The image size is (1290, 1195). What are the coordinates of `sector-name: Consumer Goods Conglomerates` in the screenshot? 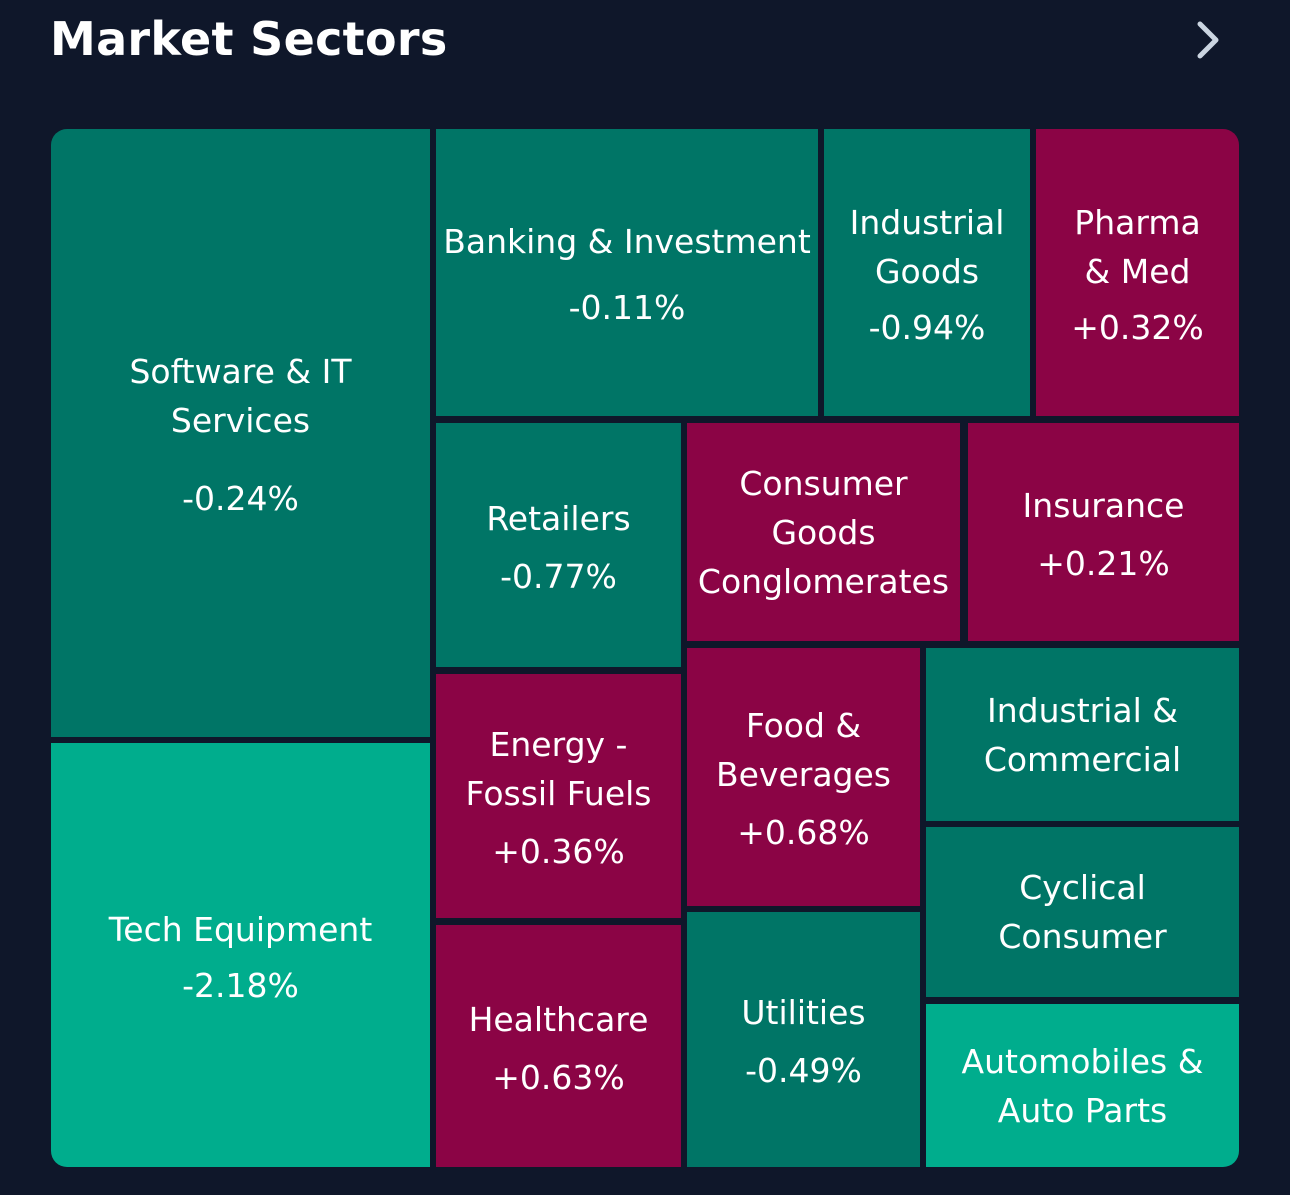 It's located at (823, 532).